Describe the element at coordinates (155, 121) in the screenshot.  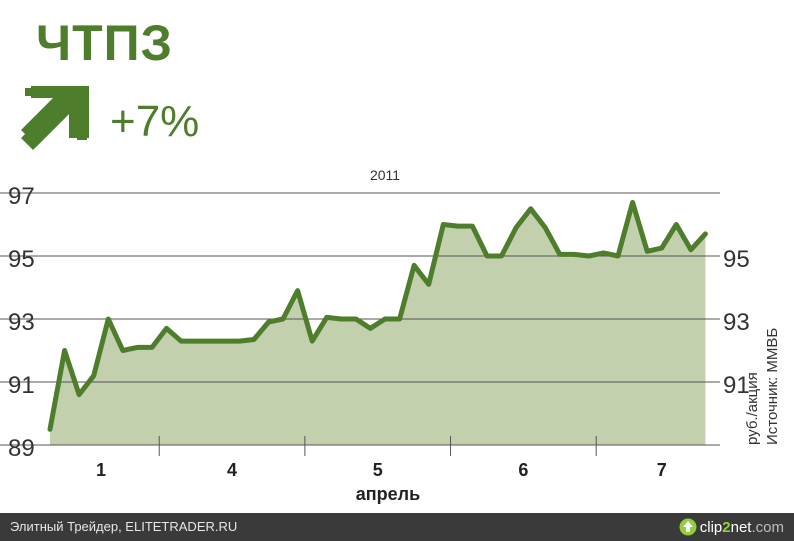
I see `change-percent: +7%` at that location.